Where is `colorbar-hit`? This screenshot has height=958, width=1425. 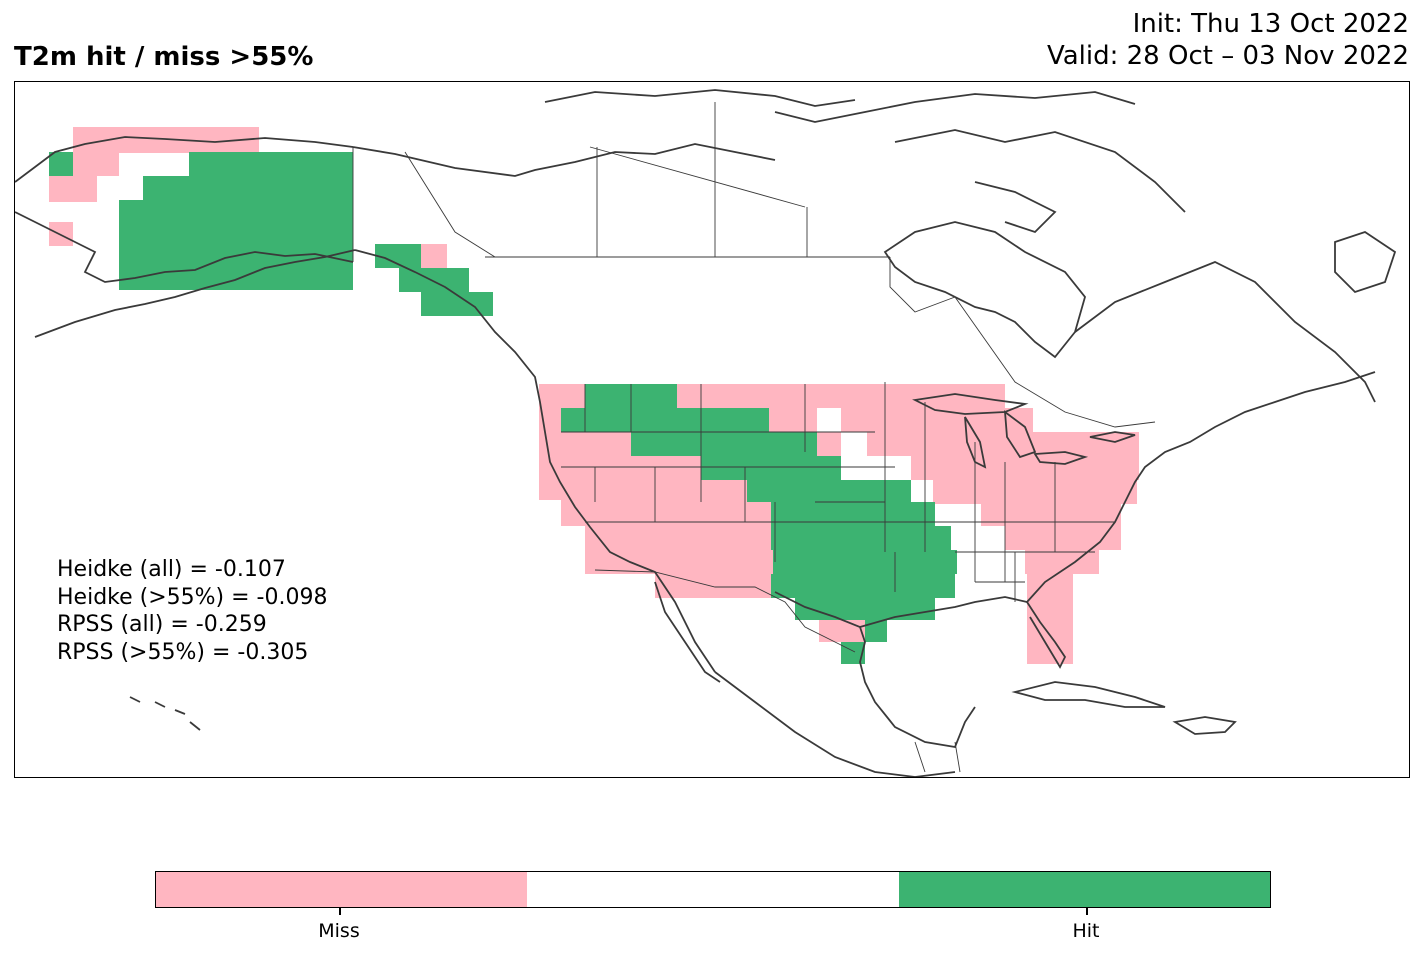
colorbar-hit is located at coordinates (1084, 889).